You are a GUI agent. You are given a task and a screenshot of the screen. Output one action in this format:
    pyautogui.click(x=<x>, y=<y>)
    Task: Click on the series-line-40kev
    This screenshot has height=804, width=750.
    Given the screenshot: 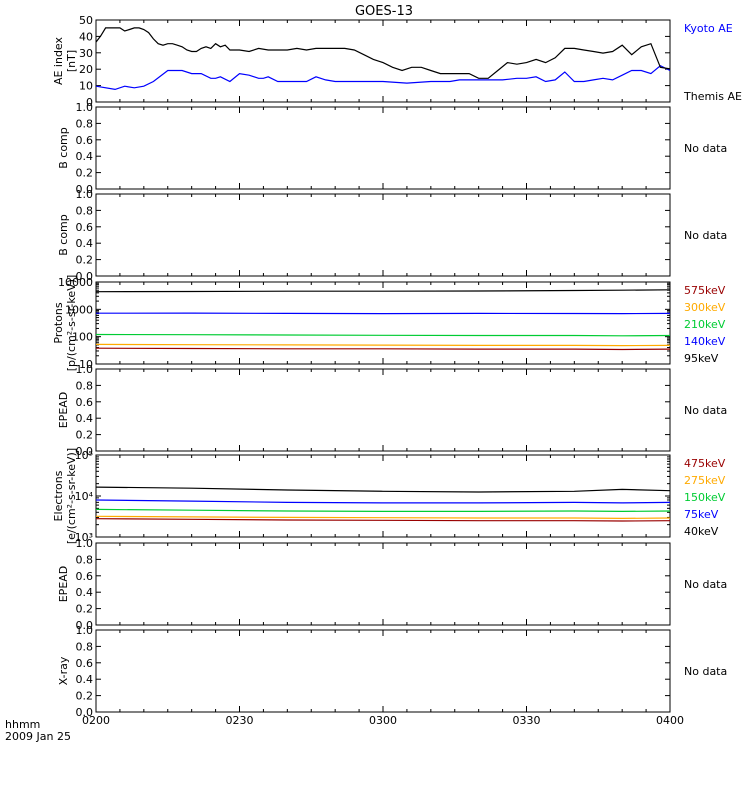 What is the action you would take?
    pyautogui.click(x=383, y=489)
    